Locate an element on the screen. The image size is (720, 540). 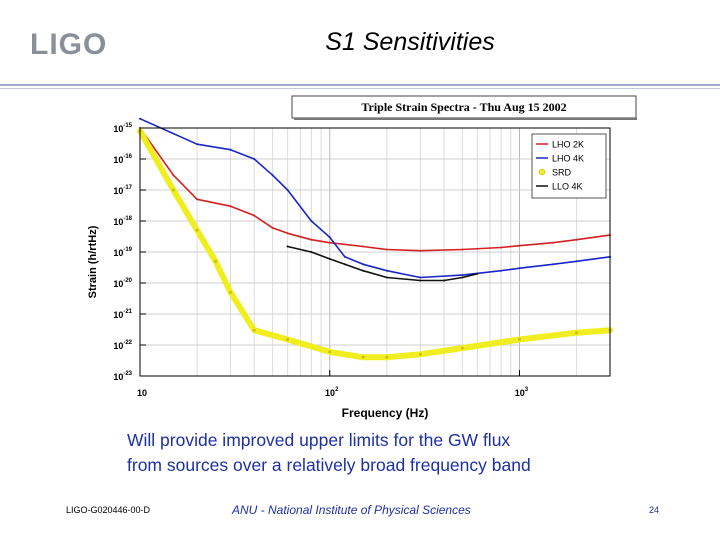
chart-title: Triple Strain Spectra - Thu Aug 15 2002 is located at coordinates (463, 107).